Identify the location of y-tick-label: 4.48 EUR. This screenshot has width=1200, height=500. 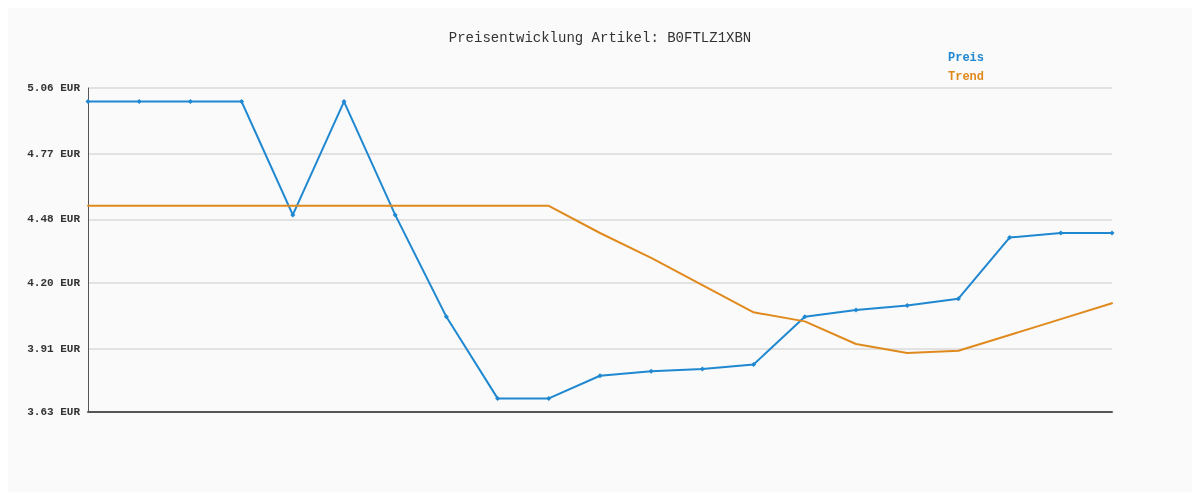
(54, 219).